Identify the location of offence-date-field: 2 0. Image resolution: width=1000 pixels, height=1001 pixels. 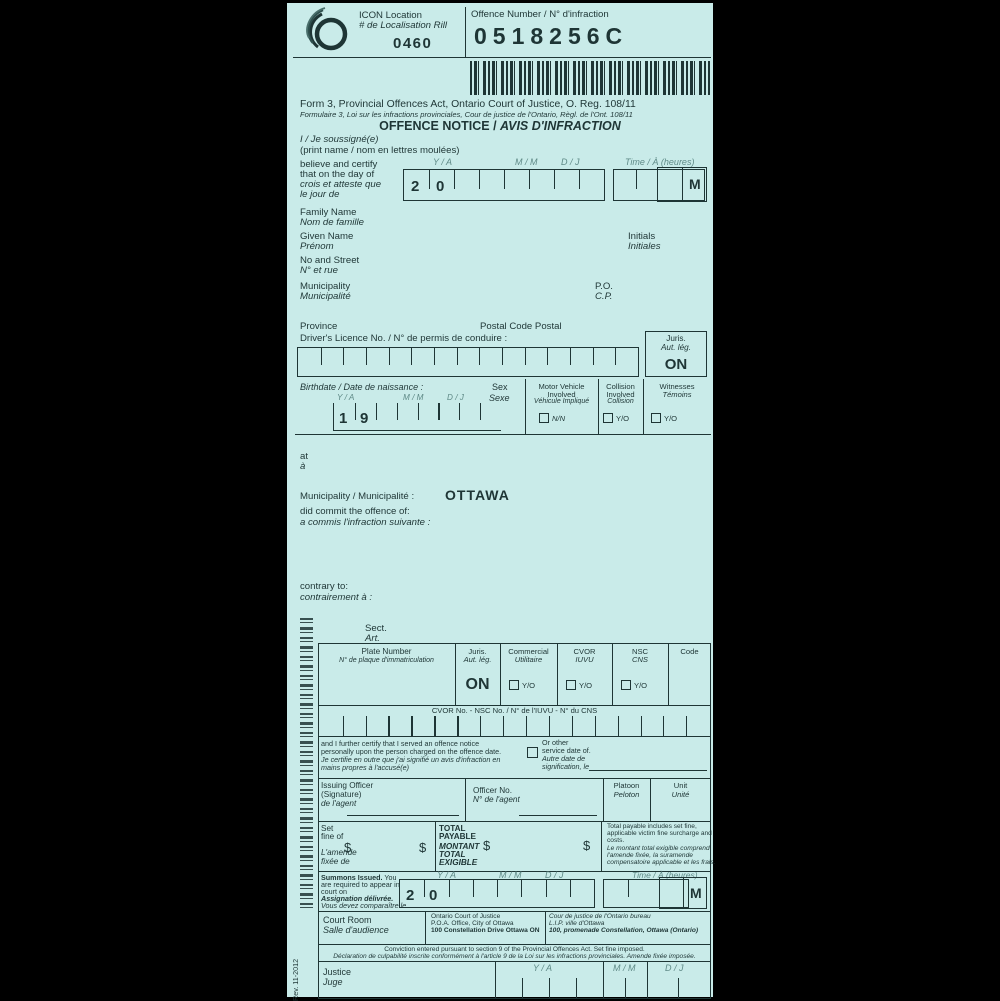
(504, 185).